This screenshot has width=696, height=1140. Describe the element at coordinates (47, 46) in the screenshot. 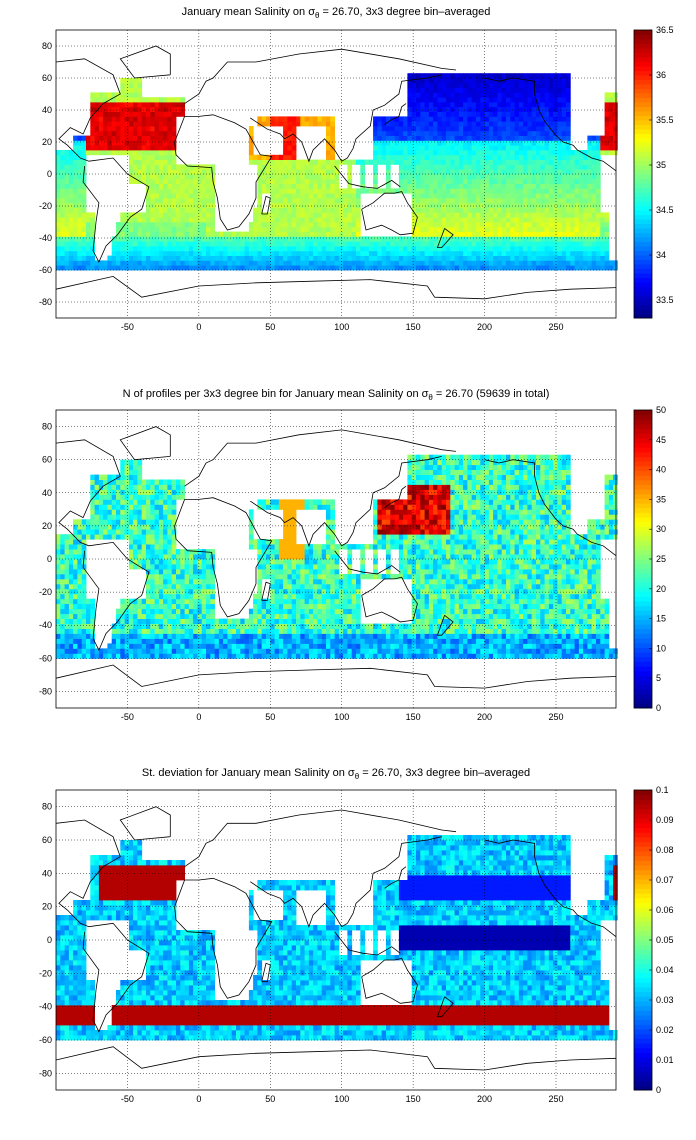

I see `y-tick-label: 80` at that location.